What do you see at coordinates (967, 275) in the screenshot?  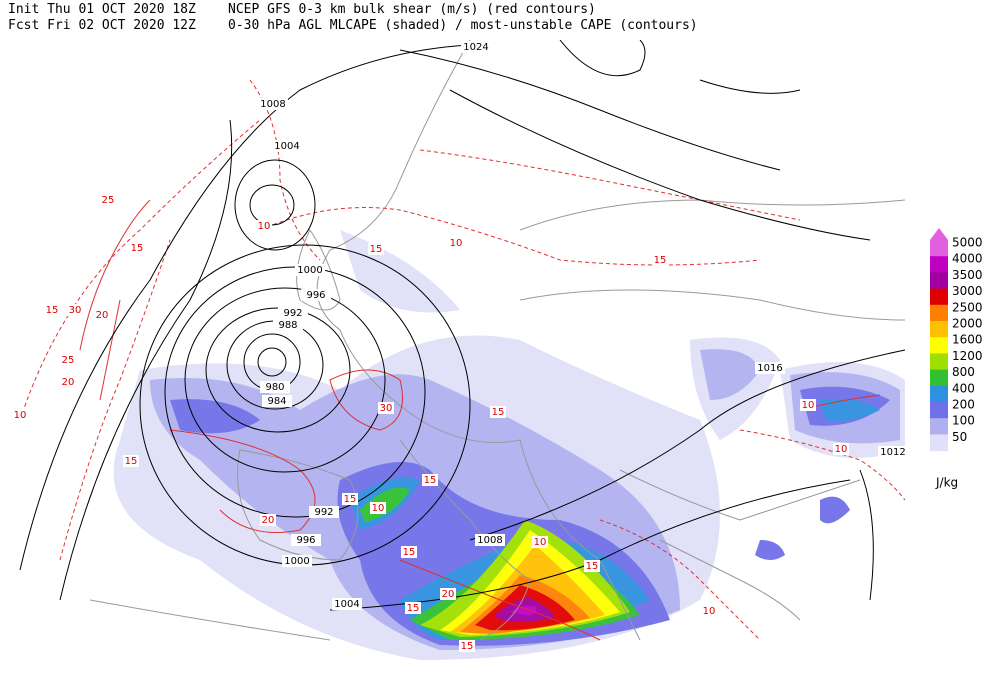 I see `legend-label: 3500` at bounding box center [967, 275].